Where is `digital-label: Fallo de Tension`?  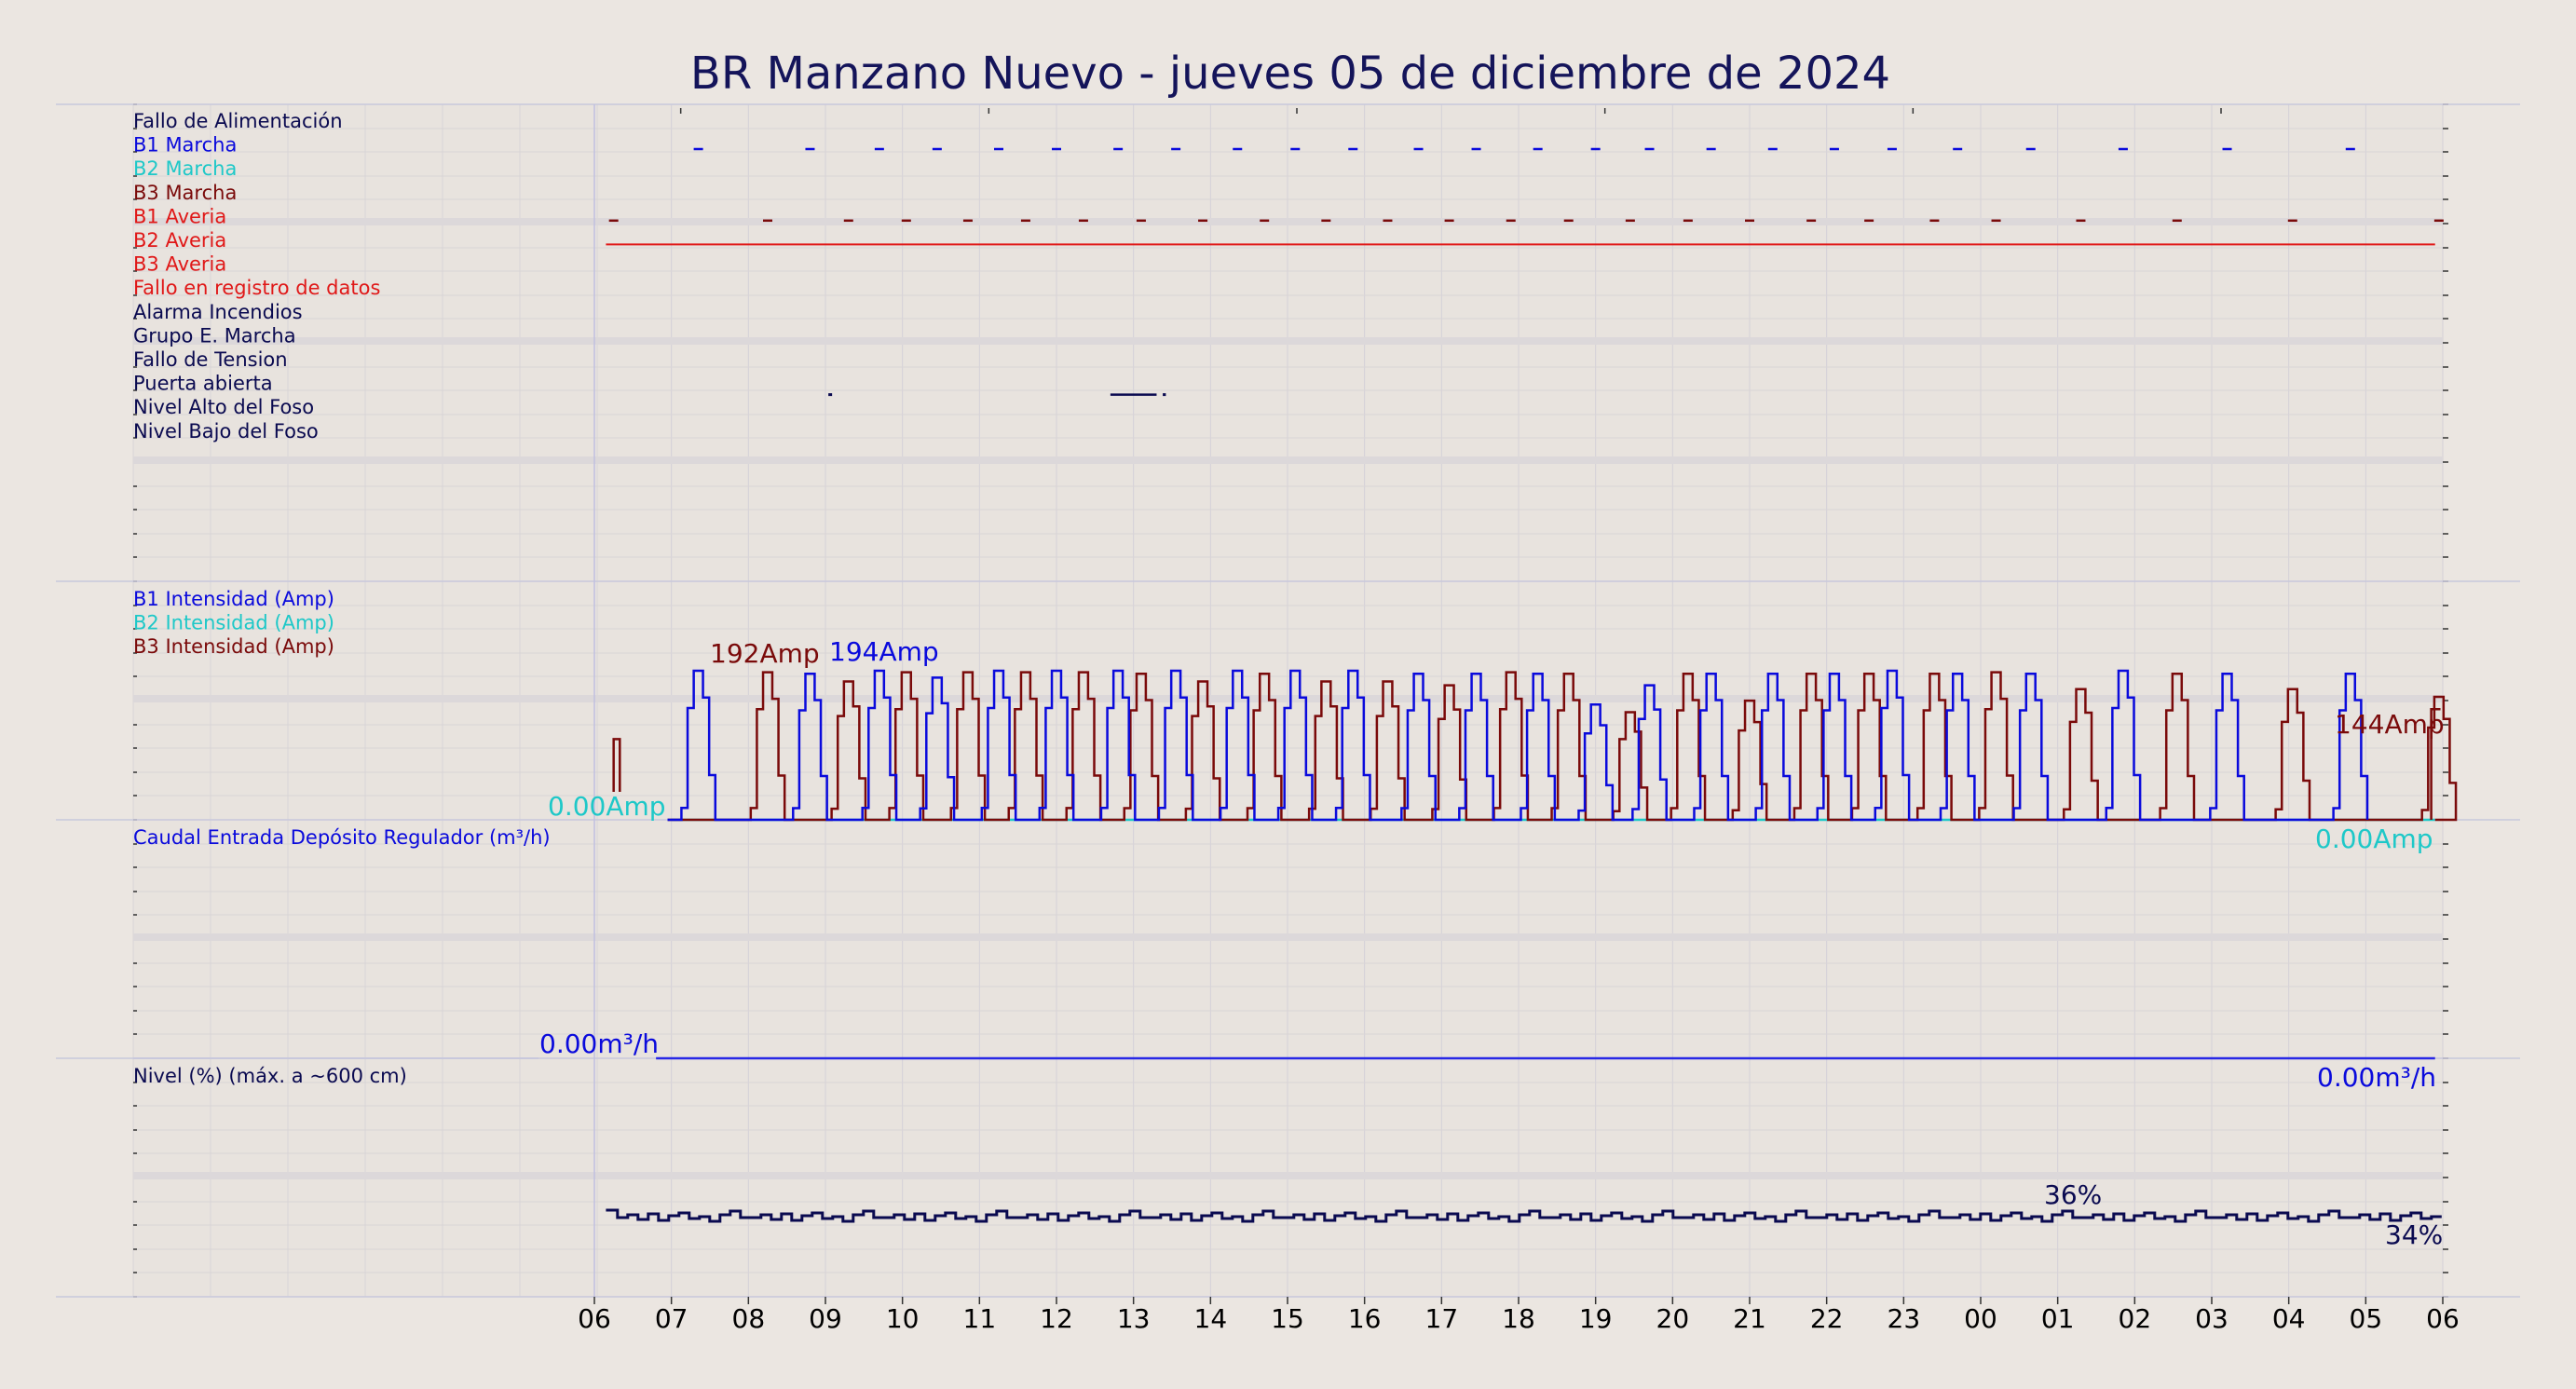 digital-label: Fallo de Tension is located at coordinates (210, 359).